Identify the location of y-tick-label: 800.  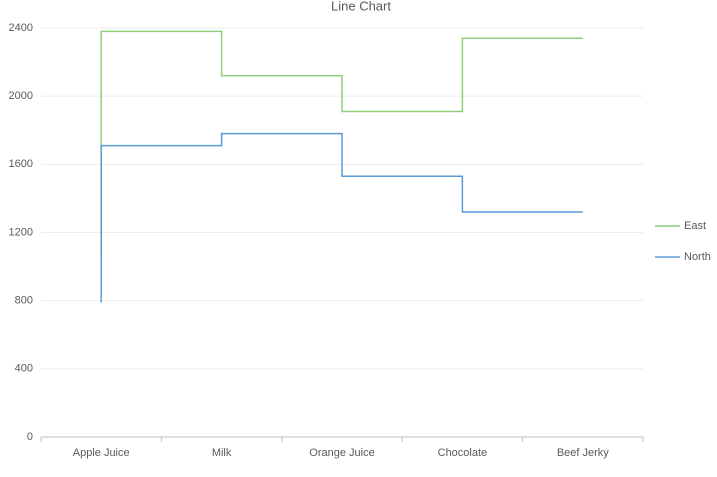
(24, 301).